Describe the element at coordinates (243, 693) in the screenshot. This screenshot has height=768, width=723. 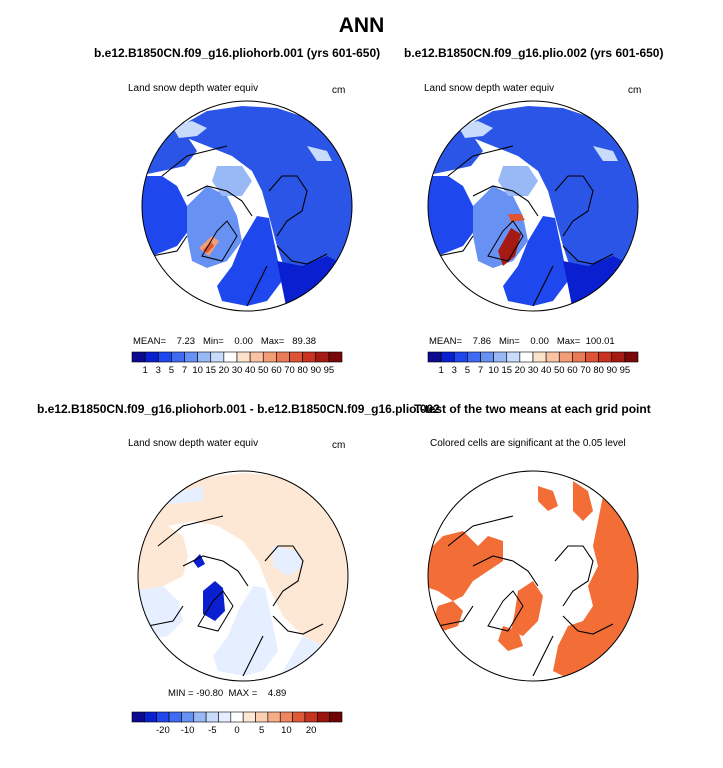
I see `max-label: MAX =` at that location.